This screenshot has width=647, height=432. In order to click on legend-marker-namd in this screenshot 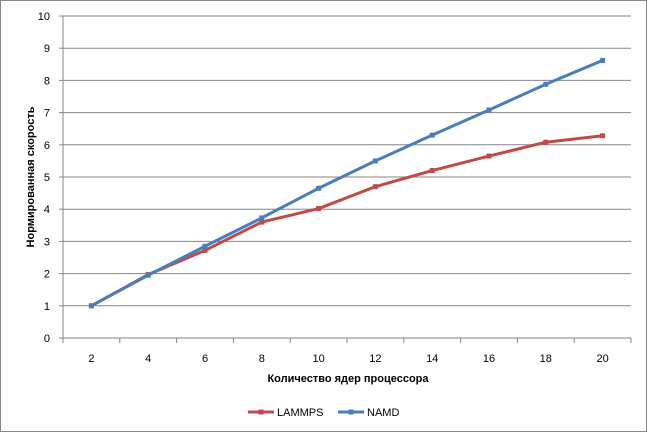, I will do `click(351, 412)`.